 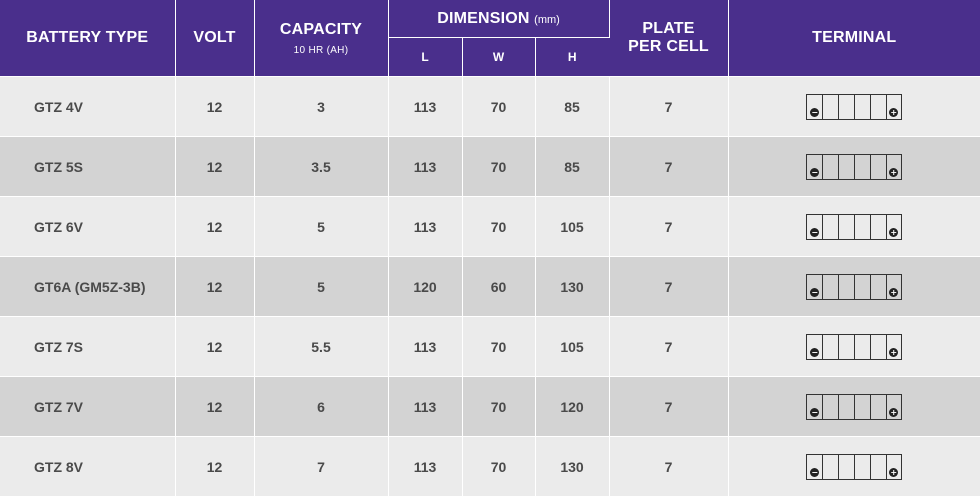 What do you see at coordinates (88, 466) in the screenshot?
I see `cell-battery-type: GTZ 8V` at bounding box center [88, 466].